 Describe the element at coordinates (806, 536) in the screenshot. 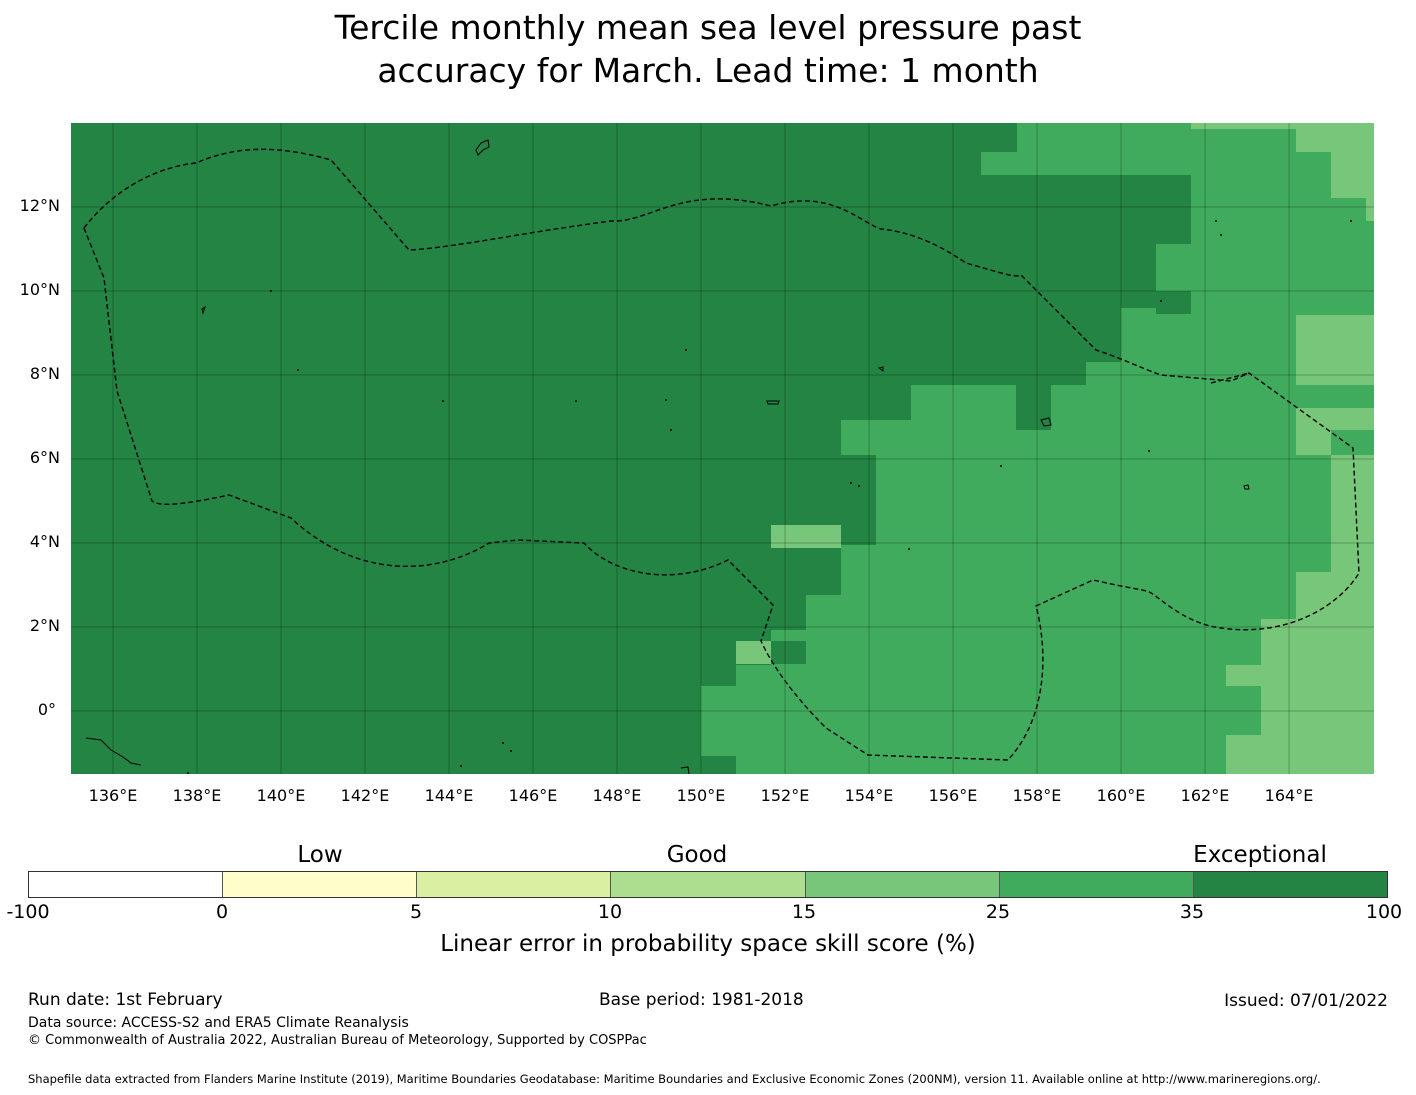

I see `region-good-patch-a` at that location.